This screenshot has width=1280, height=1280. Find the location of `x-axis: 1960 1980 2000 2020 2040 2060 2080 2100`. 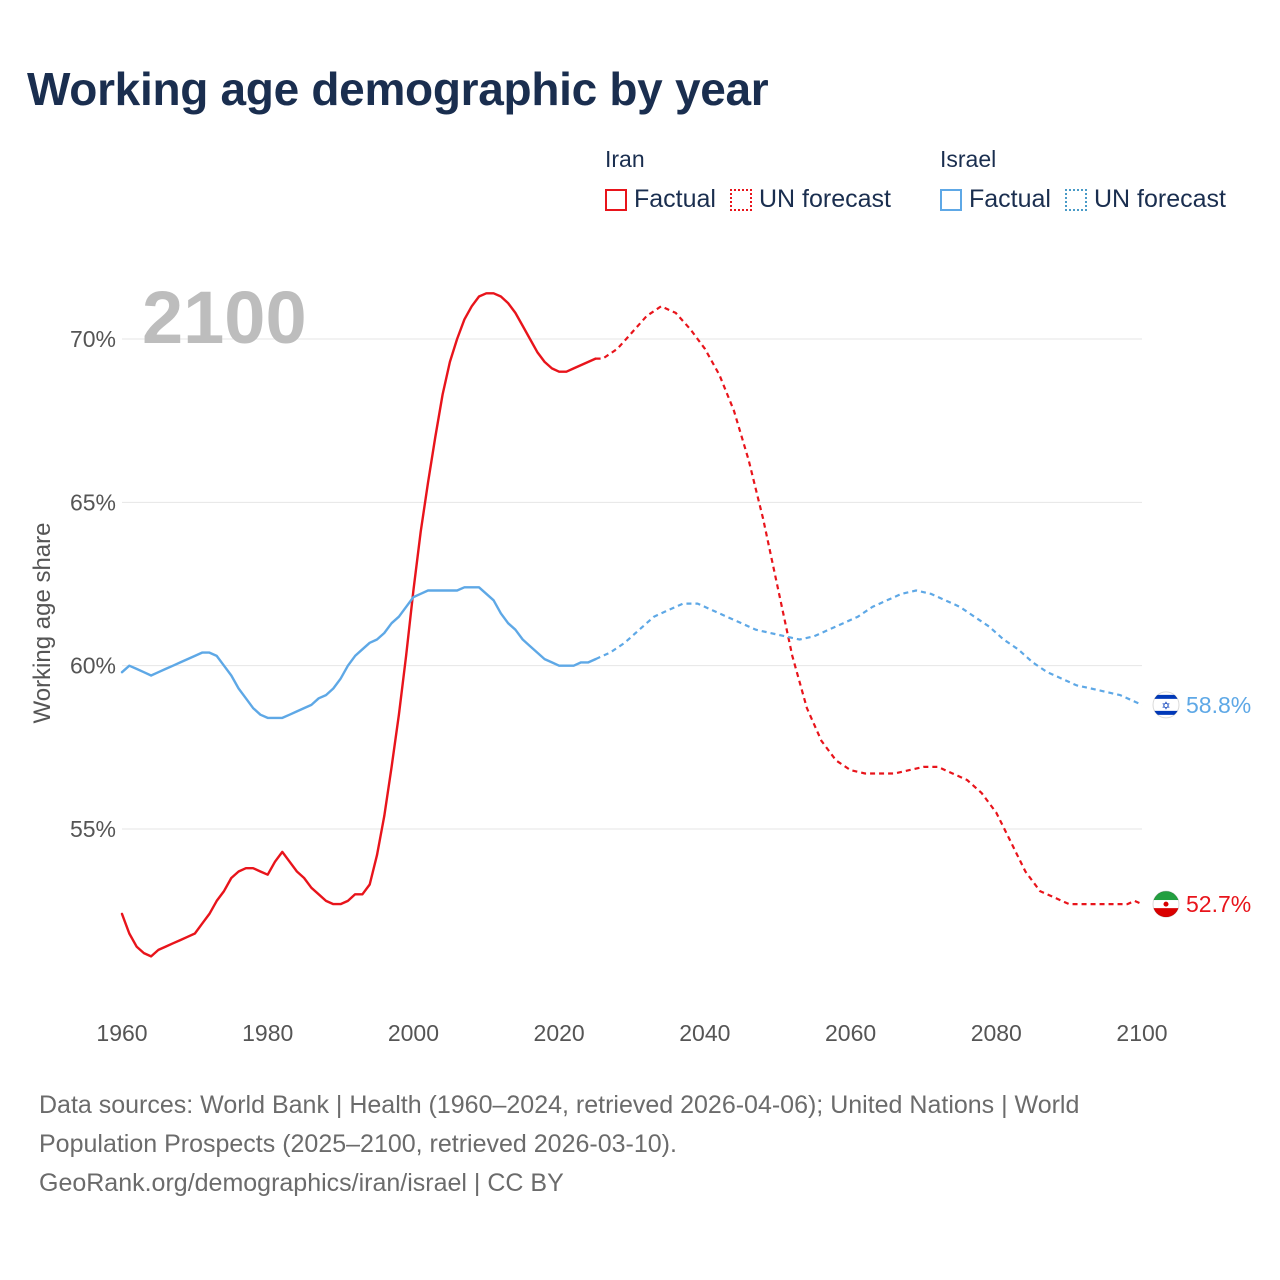

x-axis: 1960 1980 2000 2020 2040 2060 2080 2100 is located at coordinates (631, 1033).